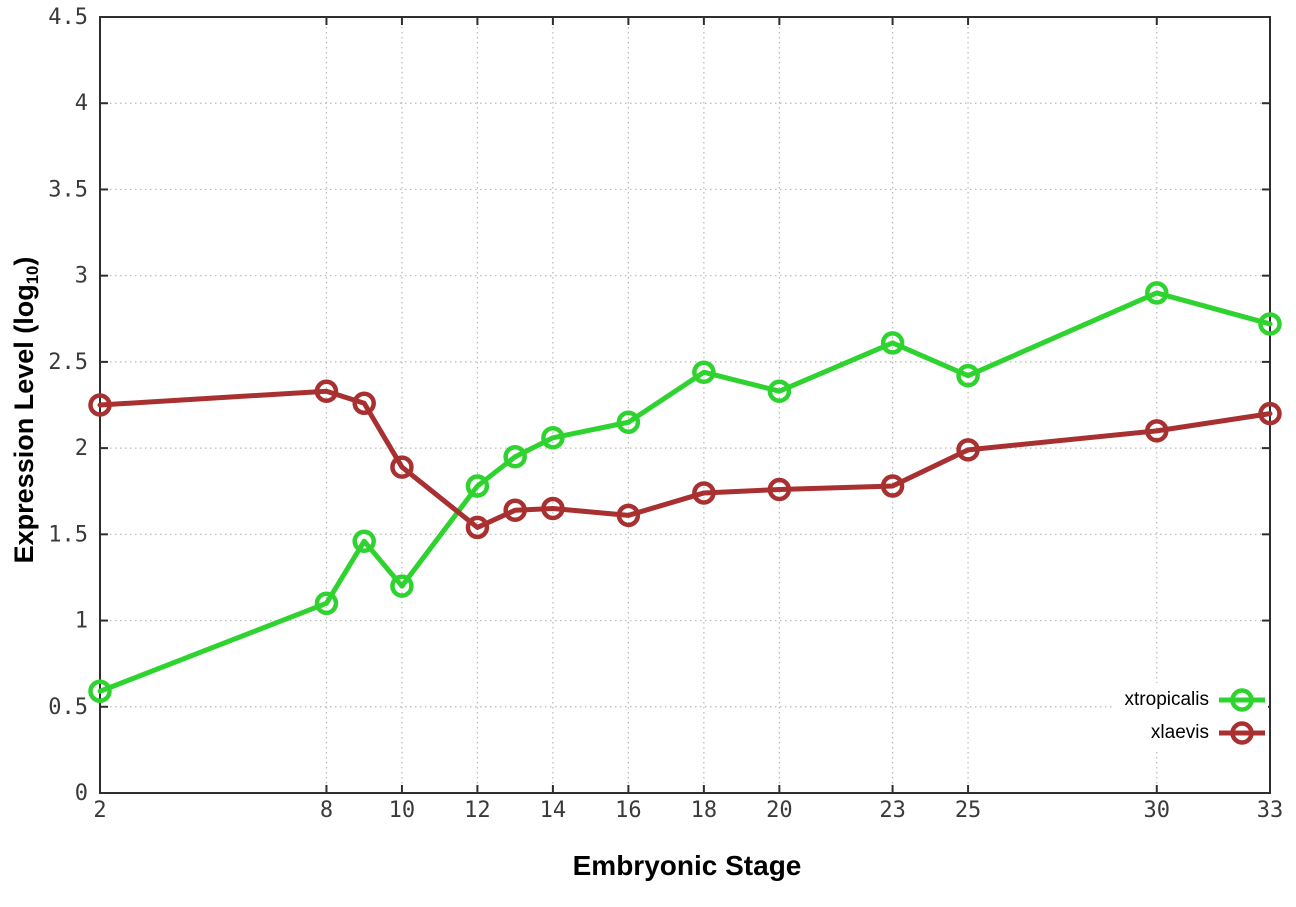 The width and height of the screenshot is (1296, 907). What do you see at coordinates (68, 189) in the screenshot?
I see `y-tick-label: 3.5` at bounding box center [68, 189].